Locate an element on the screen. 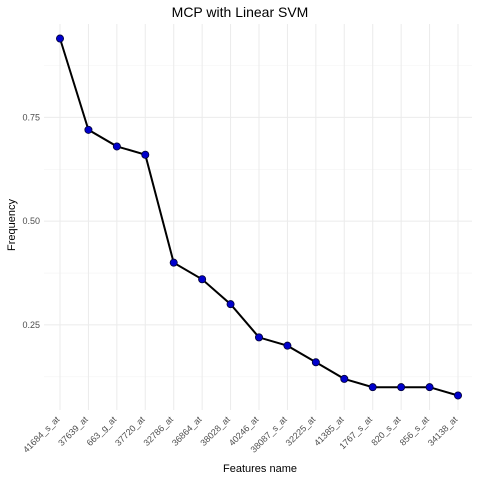 Image resolution: width=480 pixels, height=480 pixels. x-tick-label: 820_s_at is located at coordinates (386, 431).